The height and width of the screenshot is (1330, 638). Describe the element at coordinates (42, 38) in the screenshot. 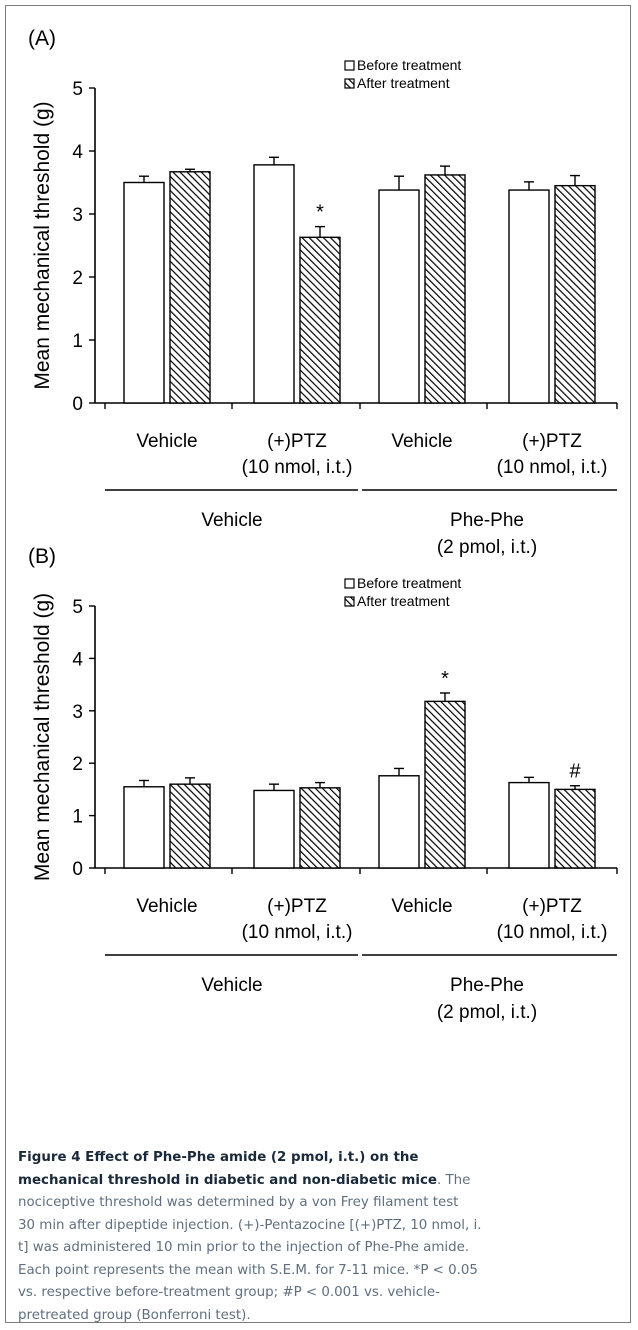

I see `panel-label: (A)` at that location.